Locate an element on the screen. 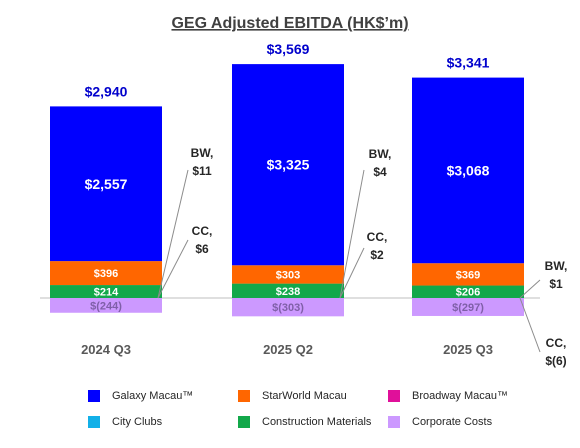 The image size is (580, 448). data-label-corporate-costs: $(244) is located at coordinates (106, 306).